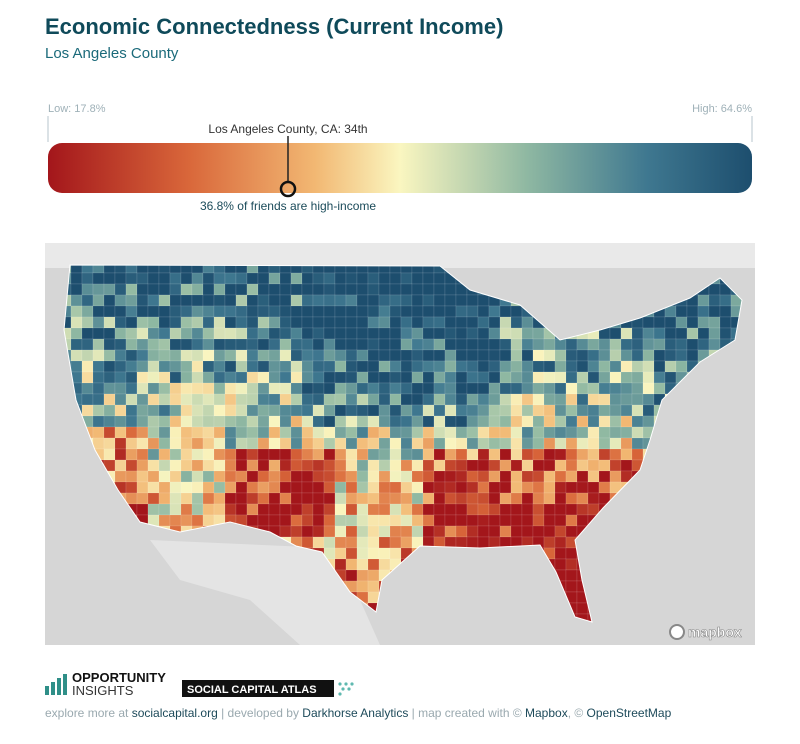 The height and width of the screenshot is (744, 800). I want to click on credit-link: OpenStreetMap, so click(629, 713).